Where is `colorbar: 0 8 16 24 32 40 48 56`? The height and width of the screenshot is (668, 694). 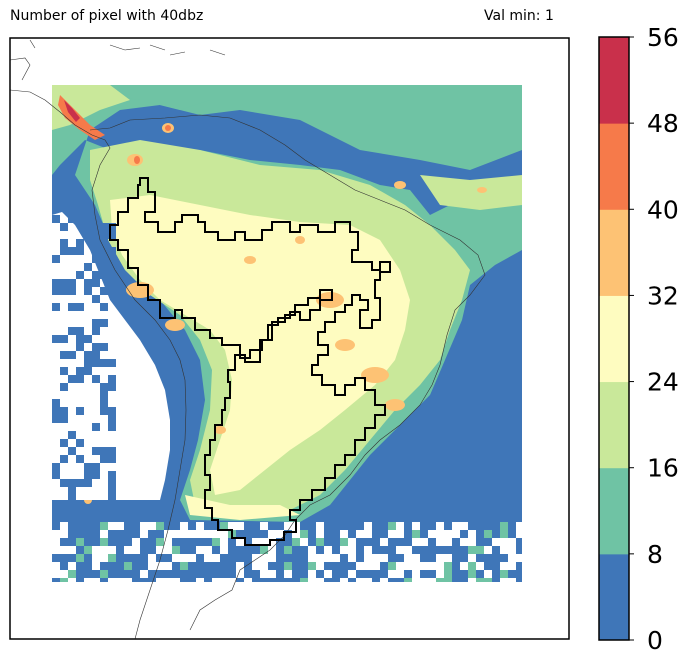
colorbar: 0 8 16 24 32 40 48 56 is located at coordinates (638, 339).